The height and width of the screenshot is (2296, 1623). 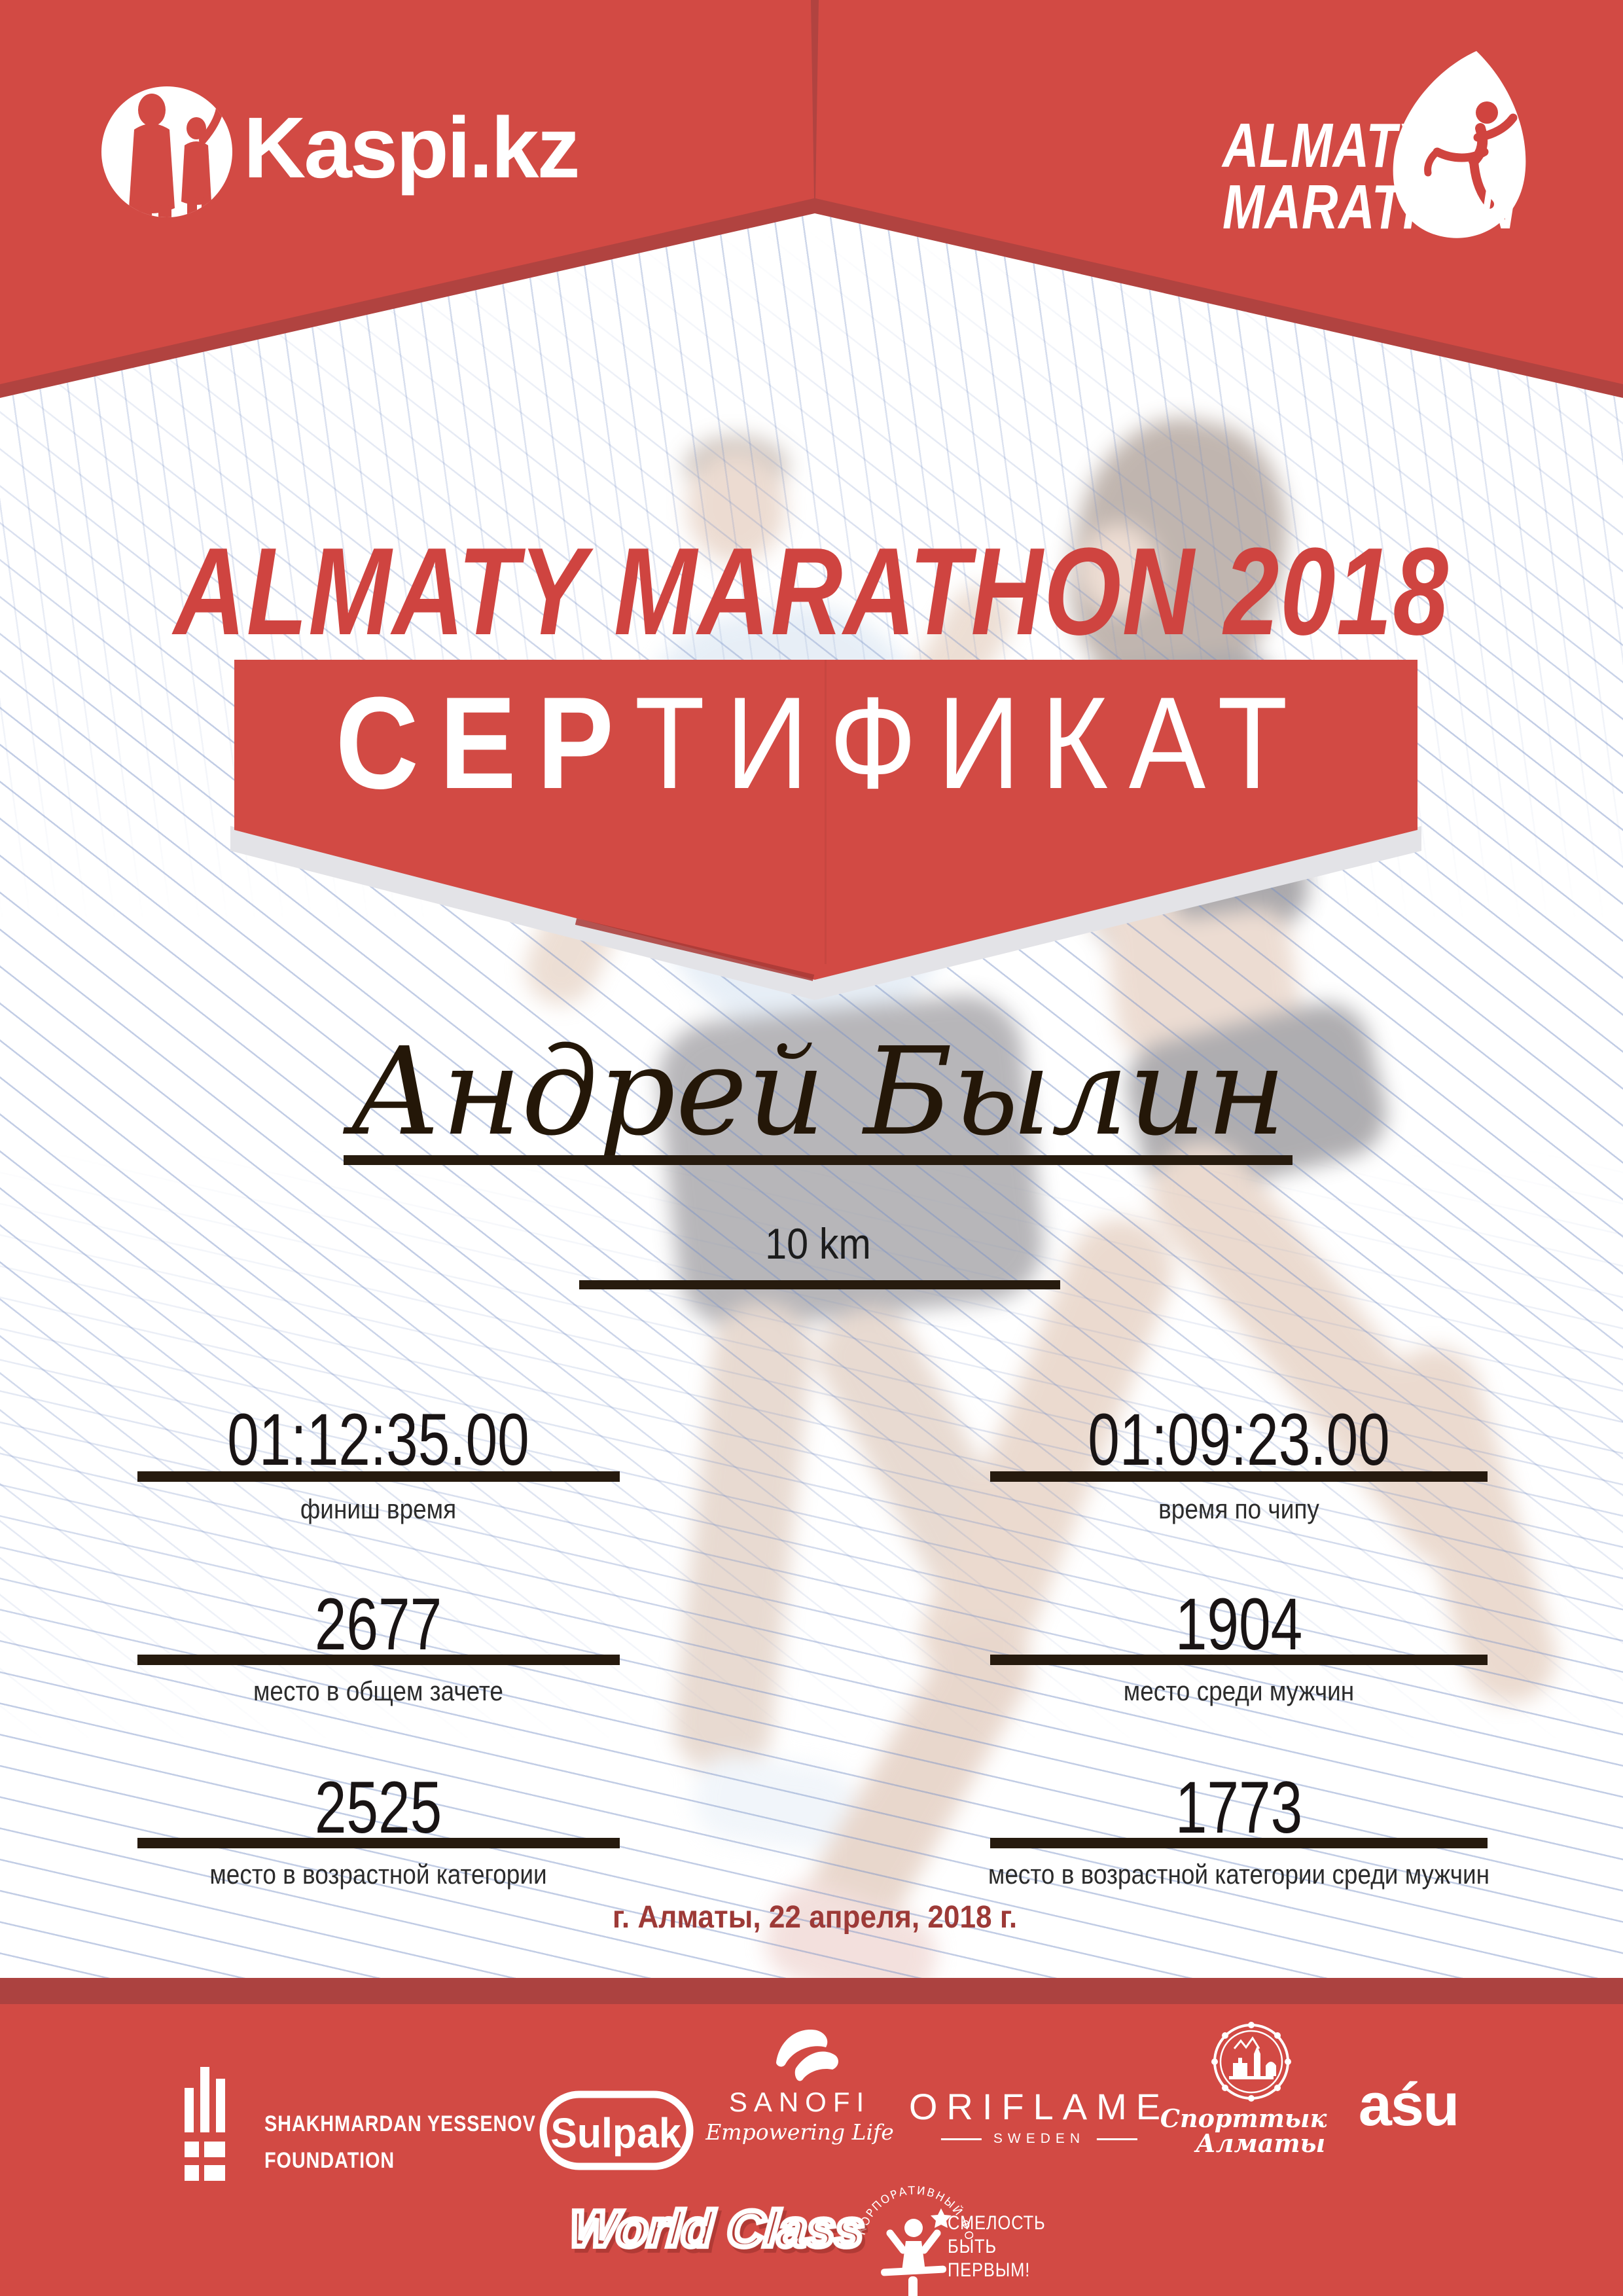 I want to click on chip-time-value: 01:09:23.00, so click(x=1239, y=1439).